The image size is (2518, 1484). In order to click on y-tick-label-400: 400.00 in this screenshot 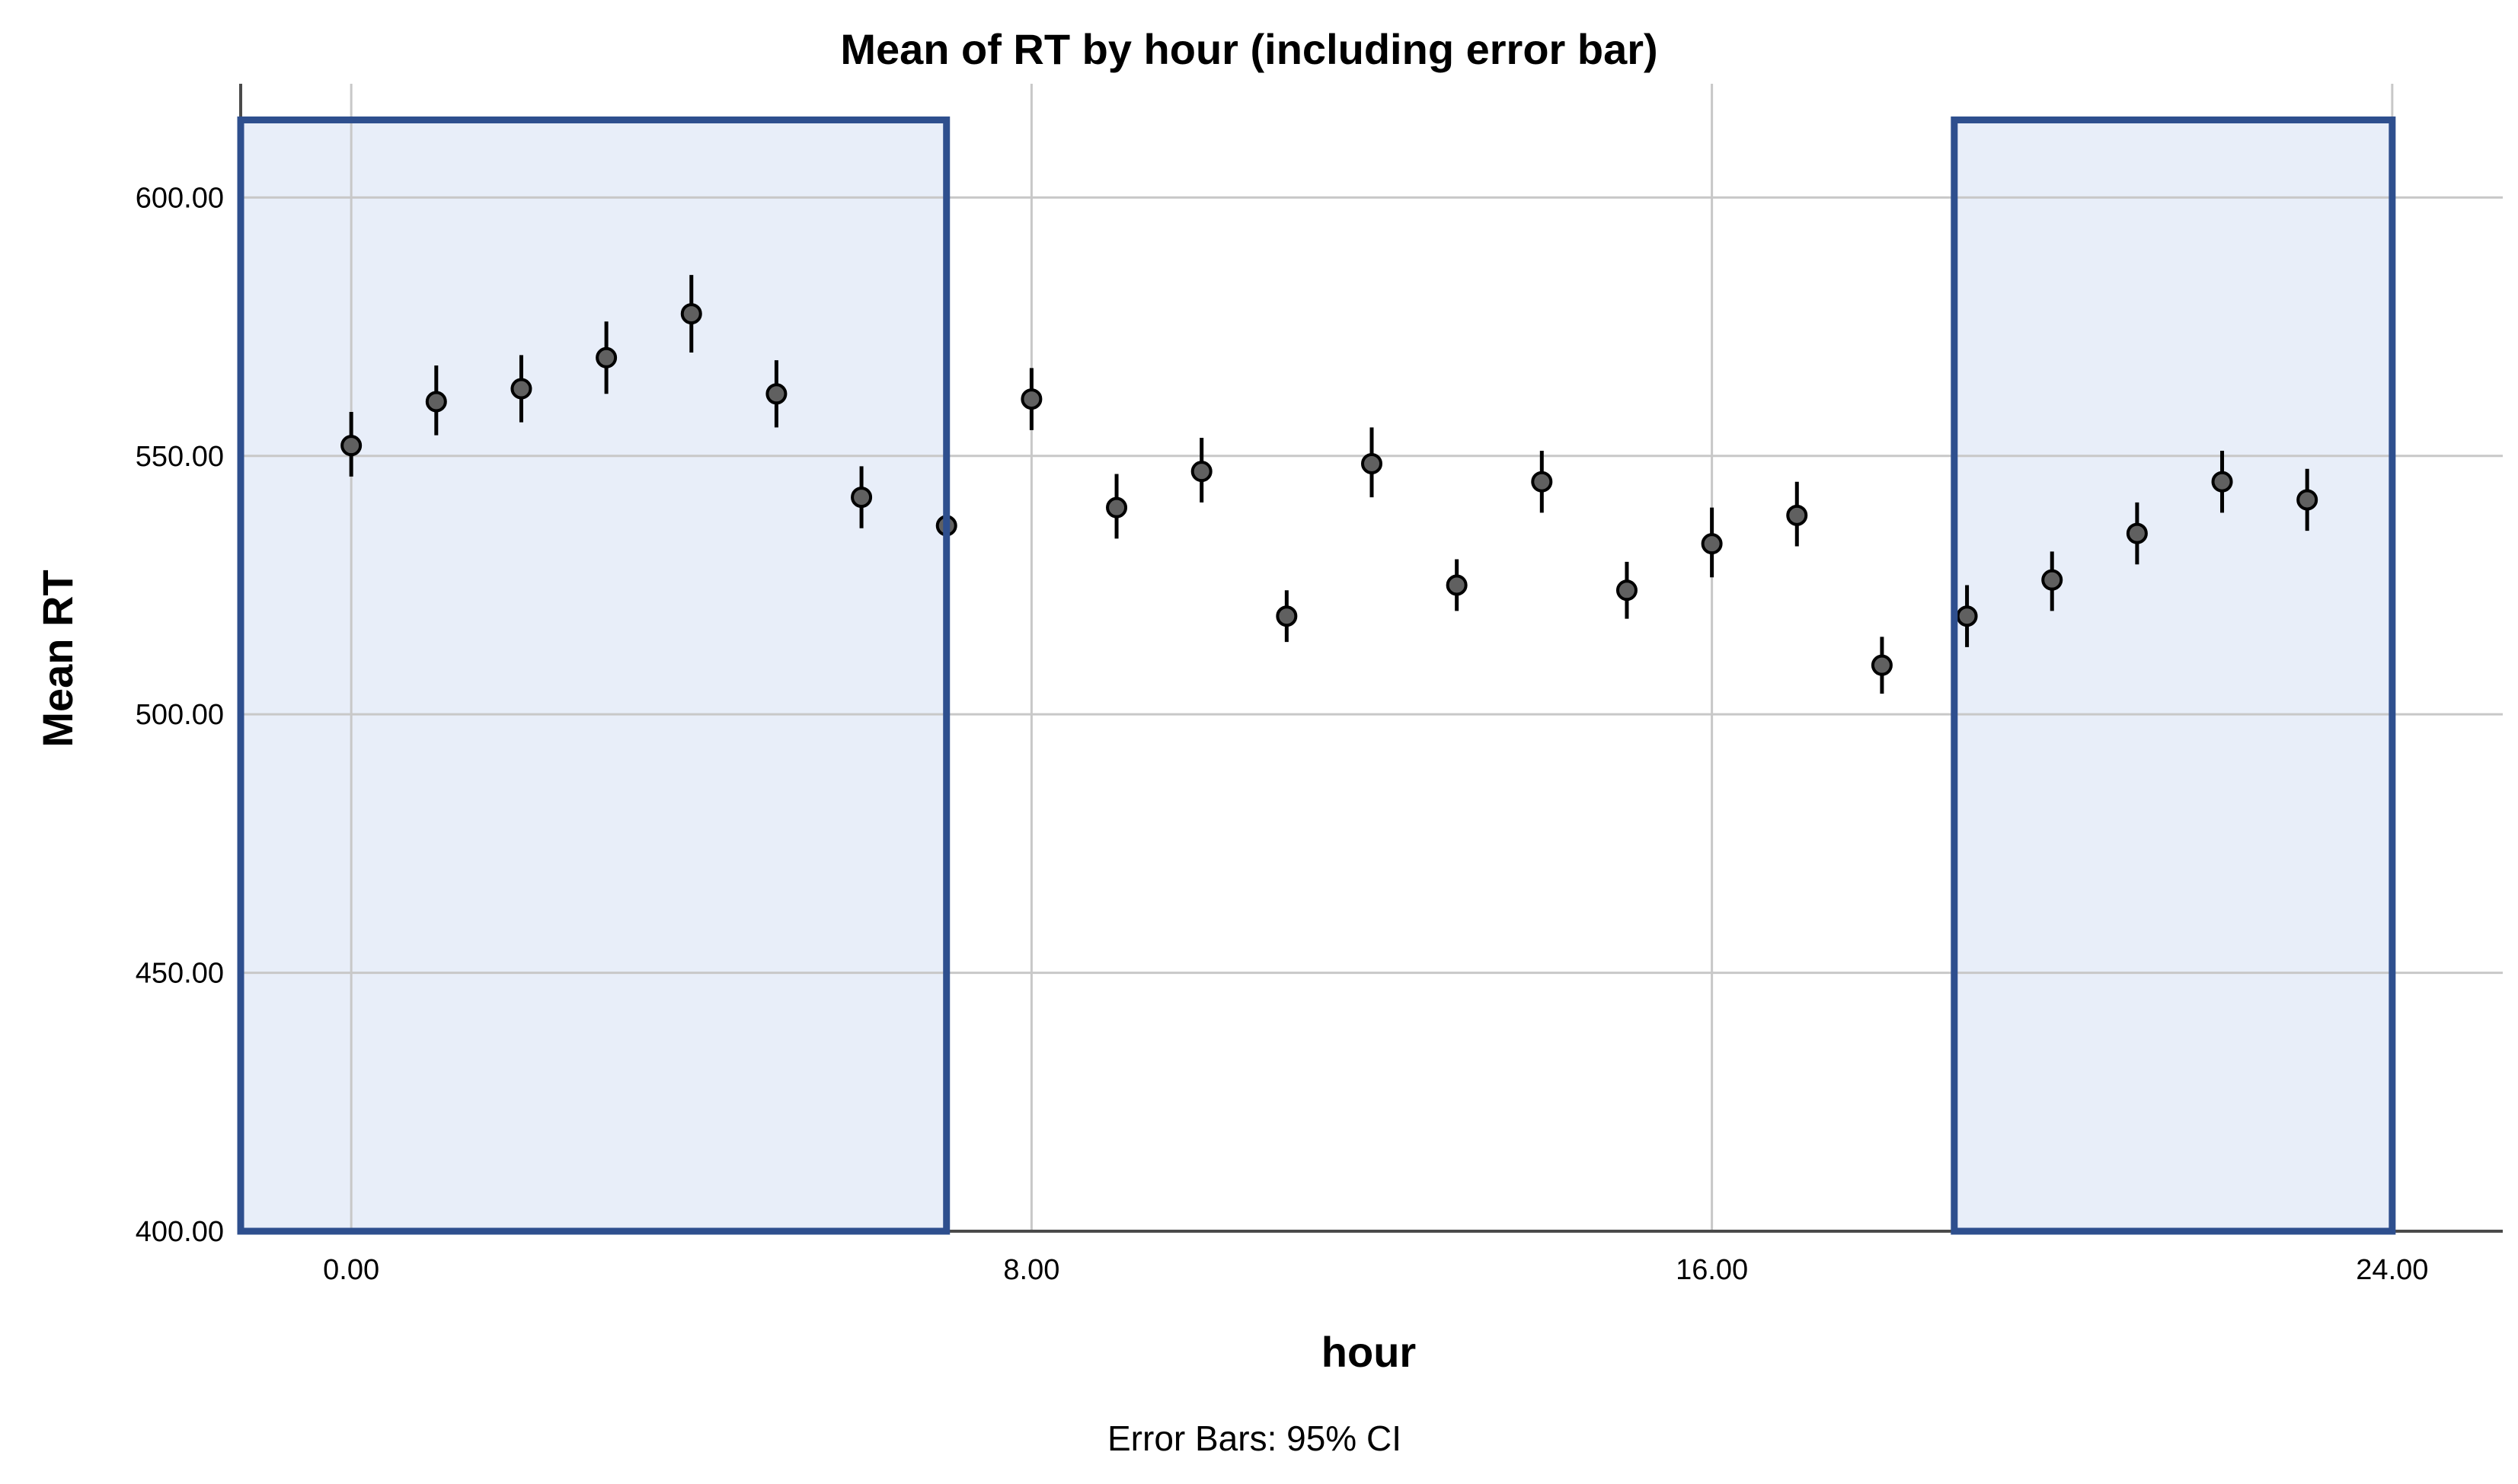, I will do `click(180, 1232)`.